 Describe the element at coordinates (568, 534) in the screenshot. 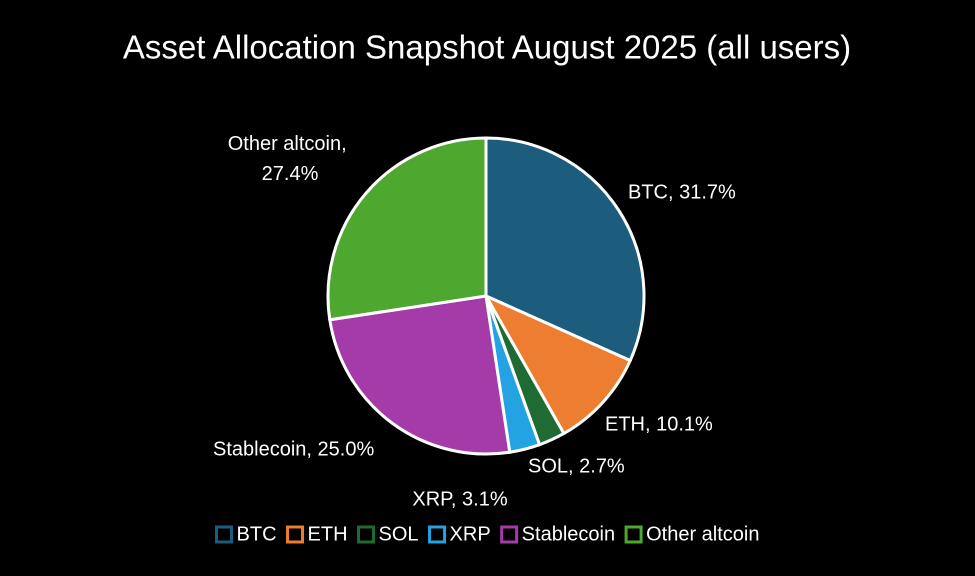

I see `legend-label: Stablecoin` at that location.